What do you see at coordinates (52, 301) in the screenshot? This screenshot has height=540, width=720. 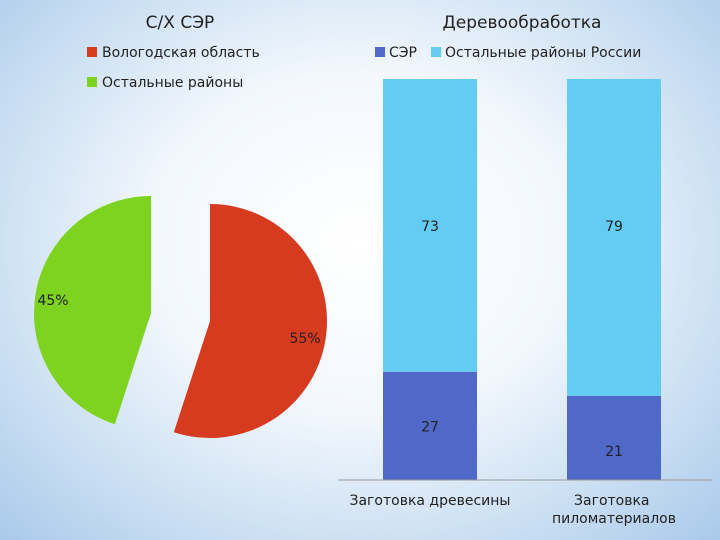 I see `pie-label-other-districts: 45%` at bounding box center [52, 301].